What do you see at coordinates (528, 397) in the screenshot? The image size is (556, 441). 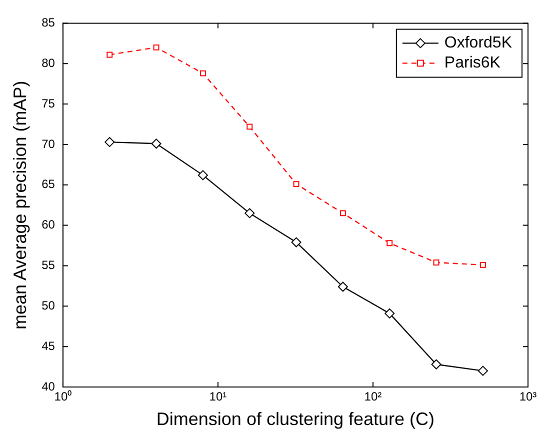 I see `x-tick-label: 10³` at bounding box center [528, 397].